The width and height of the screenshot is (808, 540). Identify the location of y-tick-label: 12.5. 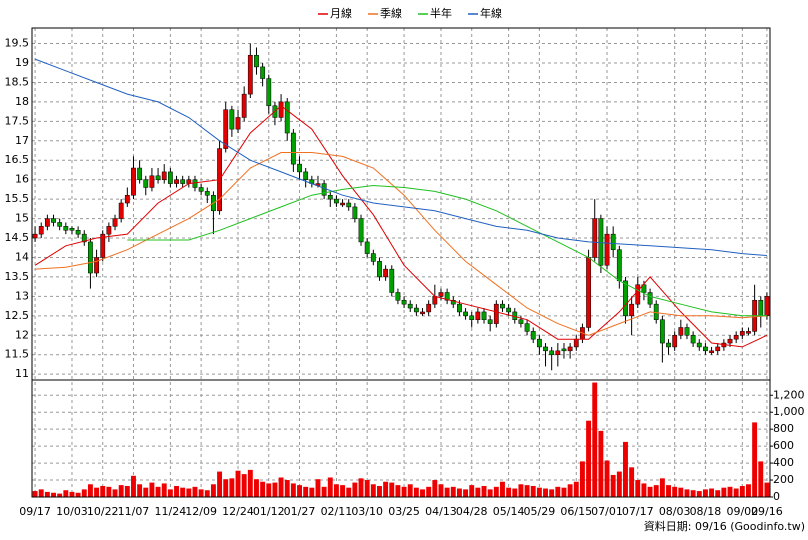
(17, 315).